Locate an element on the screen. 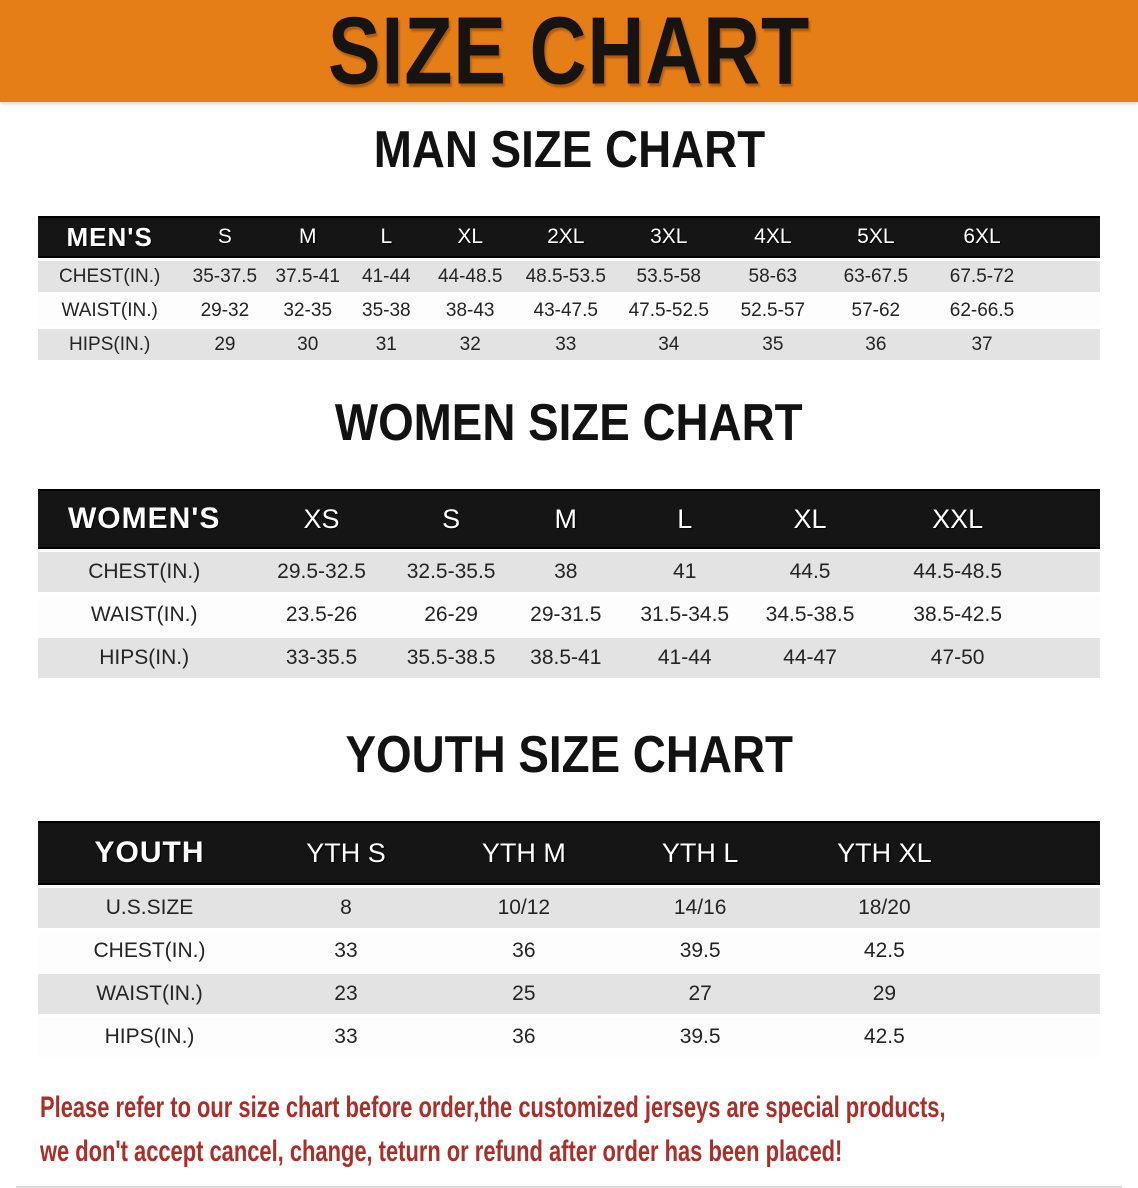 This screenshot has height=1188, width=1138. size-value-cell: 47.5-52.5 is located at coordinates (668, 310).